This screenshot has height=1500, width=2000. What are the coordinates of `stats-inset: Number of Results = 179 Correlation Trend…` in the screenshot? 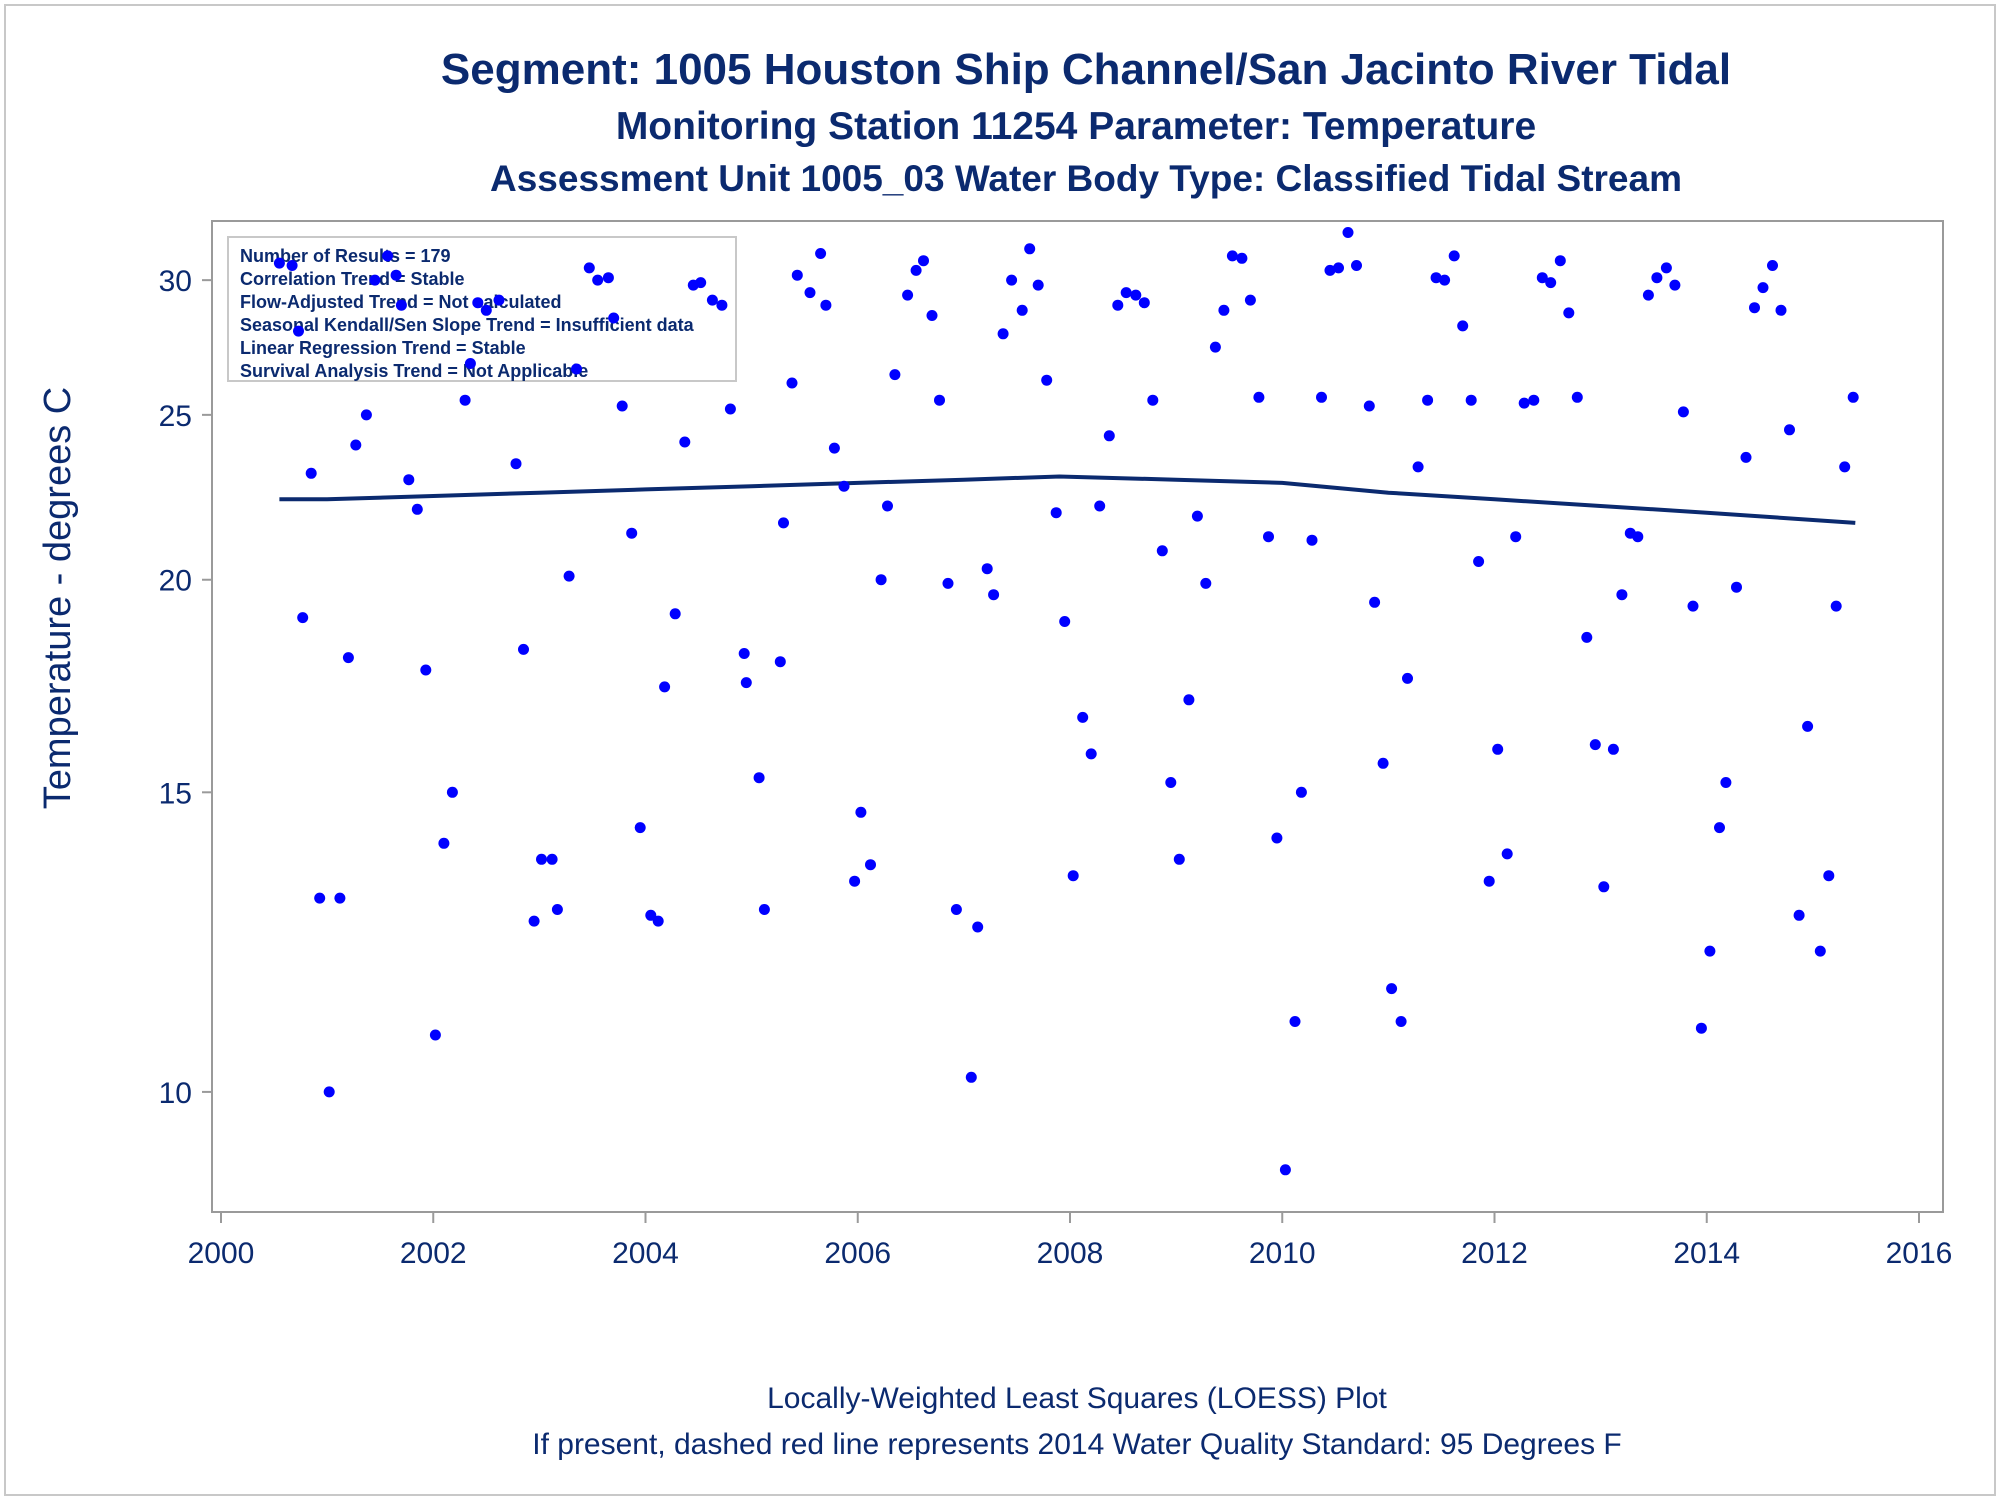 It's located at (482, 309).